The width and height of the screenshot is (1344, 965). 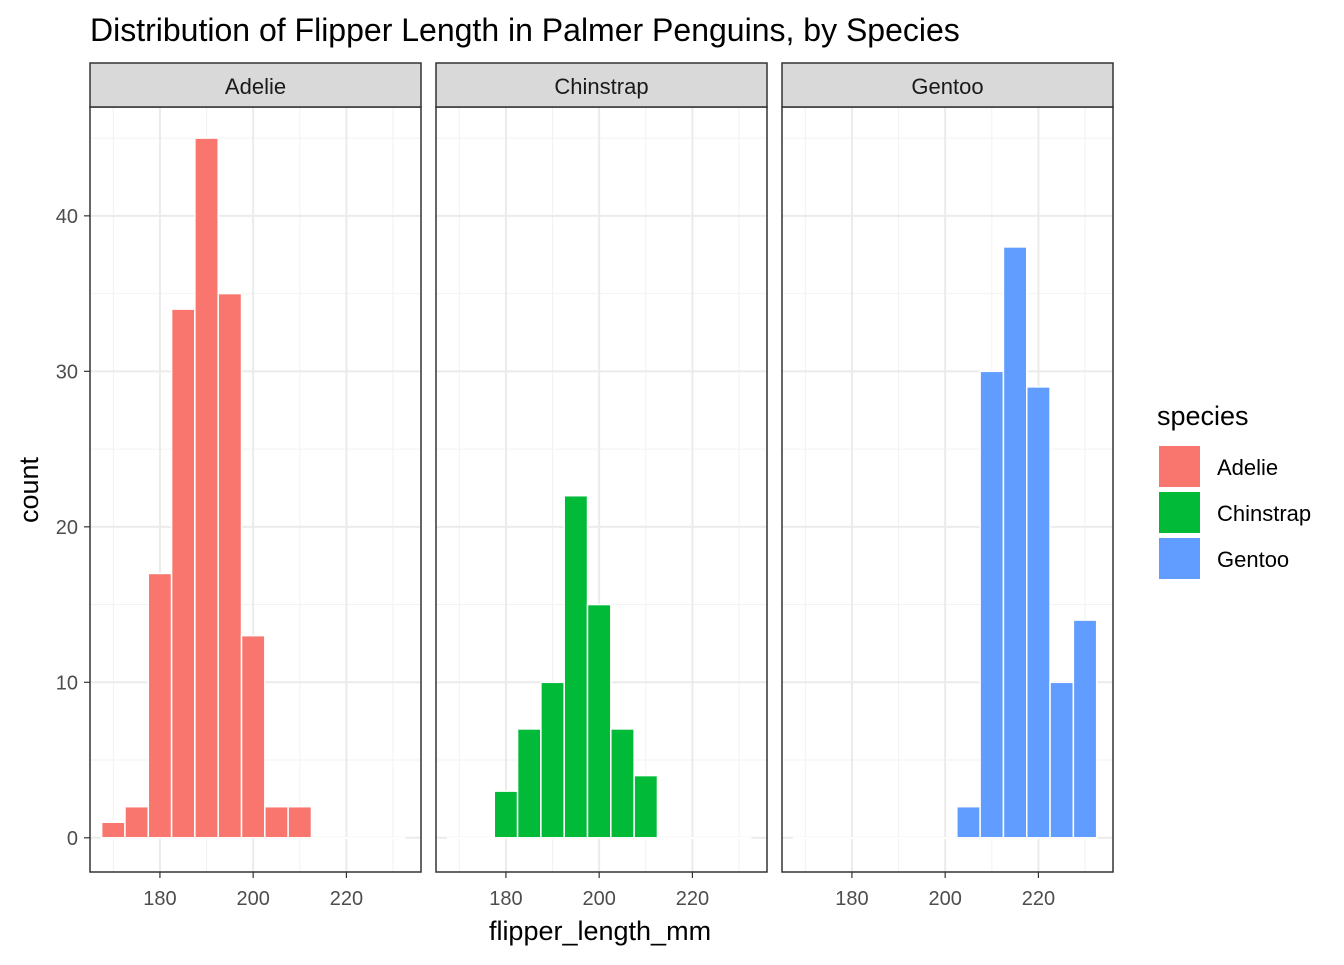 I want to click on y-tick-label: 10, so click(x=67, y=683).